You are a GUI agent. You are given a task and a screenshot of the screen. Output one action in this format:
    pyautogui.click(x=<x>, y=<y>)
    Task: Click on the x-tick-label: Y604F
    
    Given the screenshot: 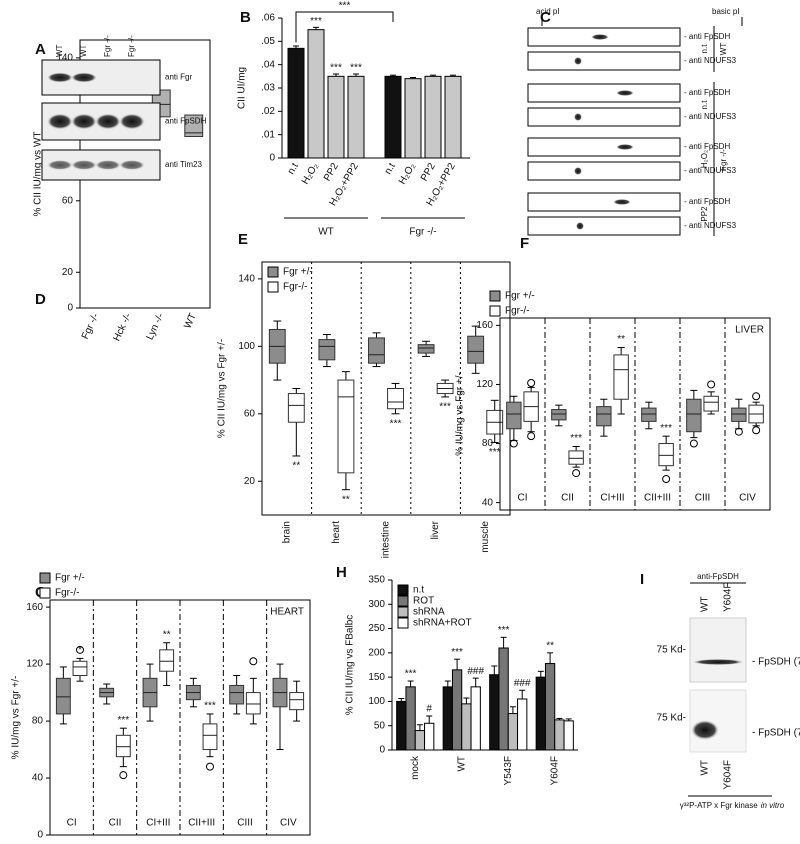 What is the action you would take?
    pyautogui.click(x=554, y=770)
    